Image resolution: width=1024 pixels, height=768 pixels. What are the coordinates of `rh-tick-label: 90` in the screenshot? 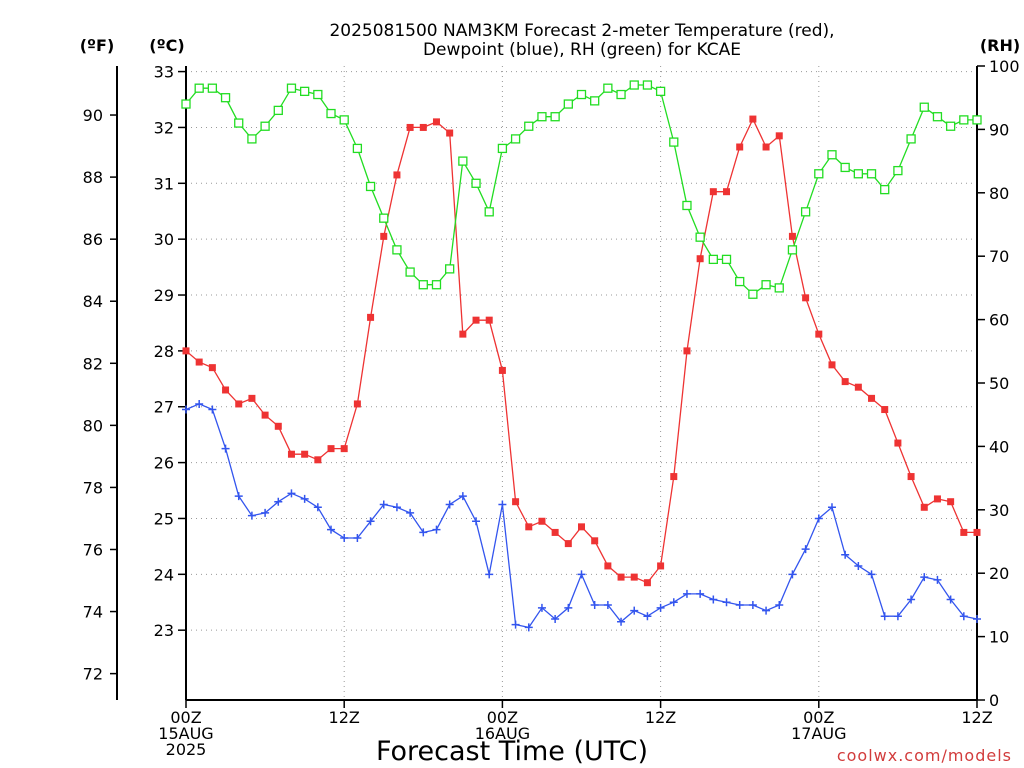 It's located at (999, 129).